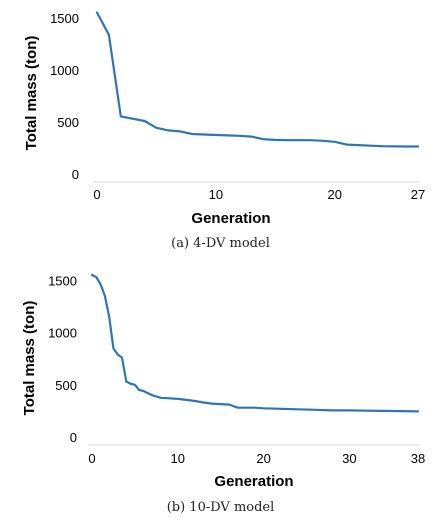  I want to click on chart-b-y-tick-label: 1000, so click(62, 333).